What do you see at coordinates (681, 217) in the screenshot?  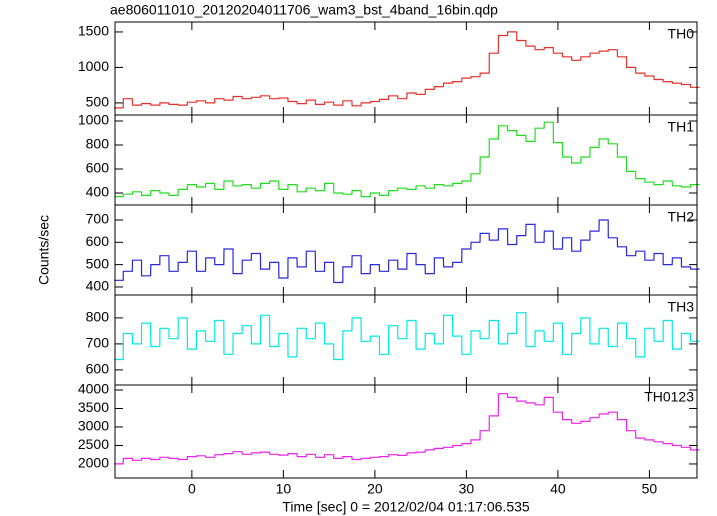 I see `panel-label: TH2` at bounding box center [681, 217].